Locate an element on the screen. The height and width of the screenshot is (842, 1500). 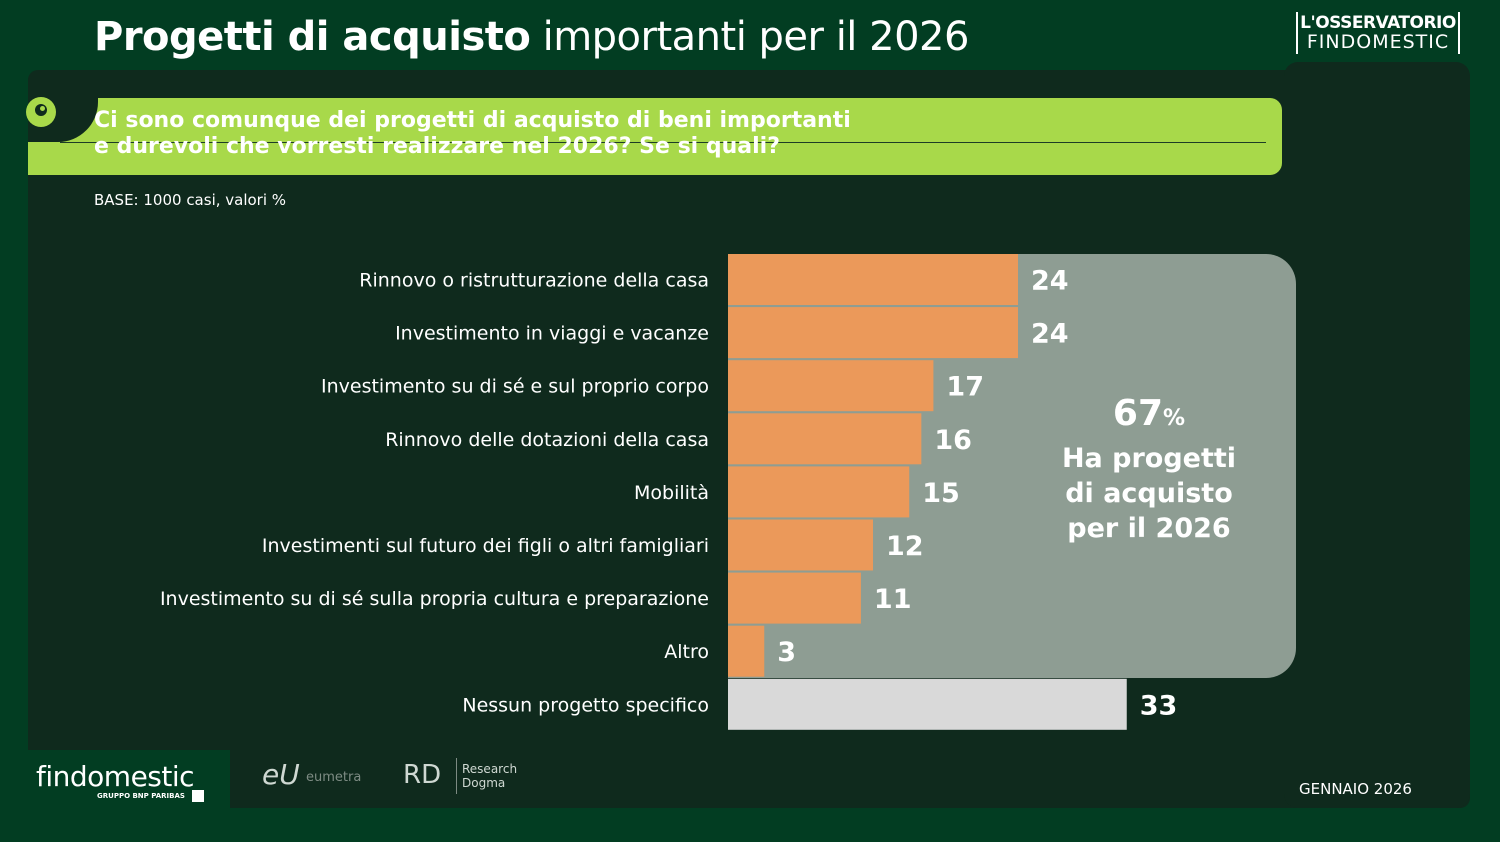
question-banner-rule is located at coordinates (663, 142).